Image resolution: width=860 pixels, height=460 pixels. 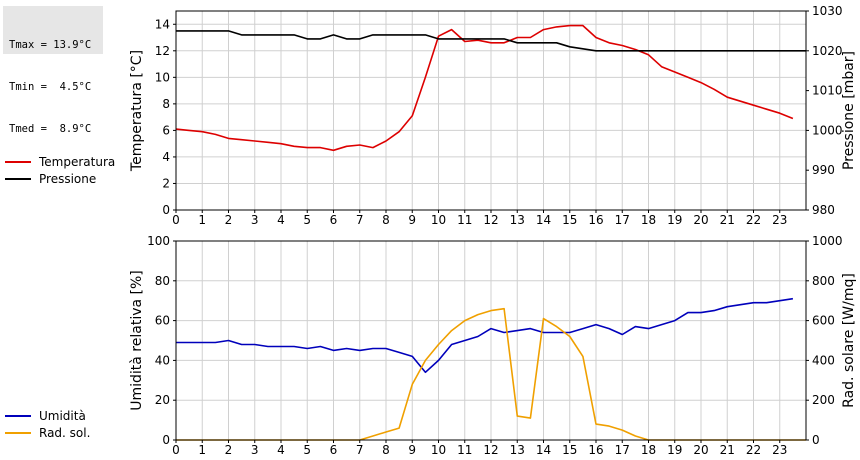 What do you see at coordinates (307, 220) in the screenshot?
I see `top-x-tick-label-5: 5` at bounding box center [307, 220].